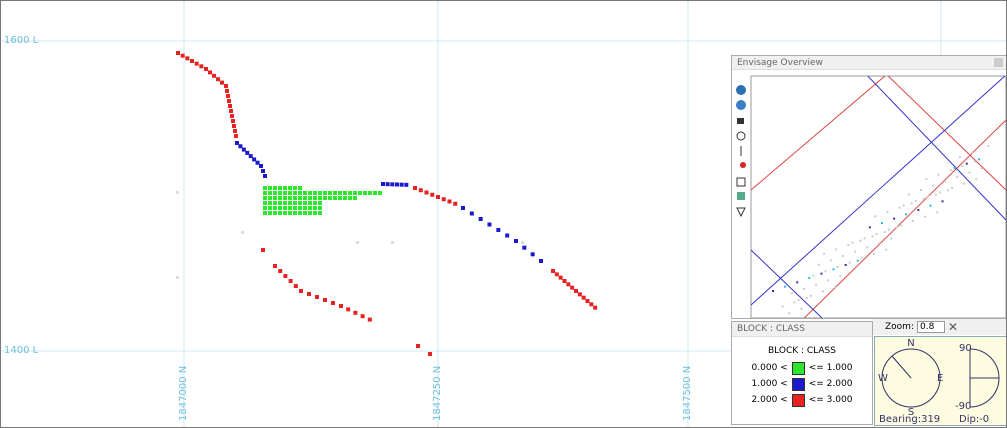 This screenshot has width=1007, height=428. What do you see at coordinates (802, 351) in the screenshot?
I see `legend-heading: BLOCK : CLASS` at bounding box center [802, 351].